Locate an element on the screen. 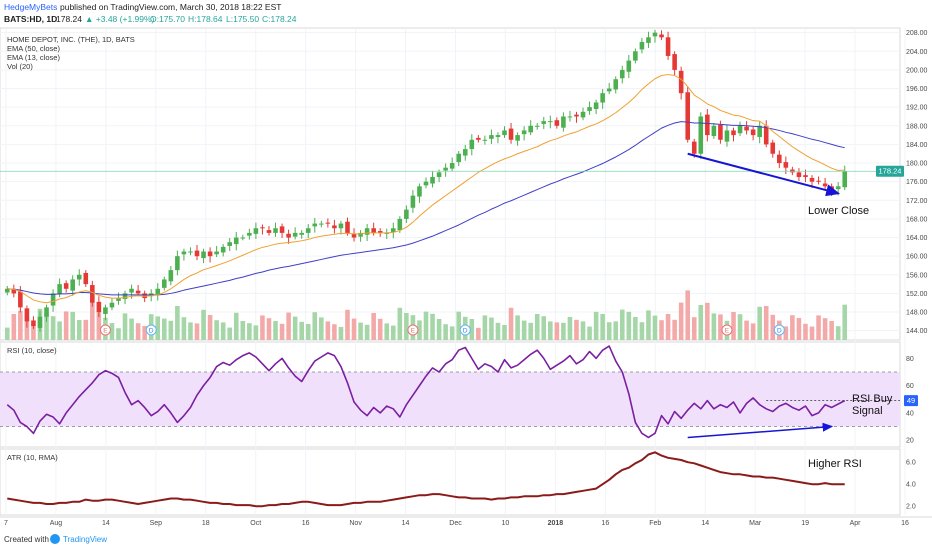  event-marker is located at coordinates (105, 330).